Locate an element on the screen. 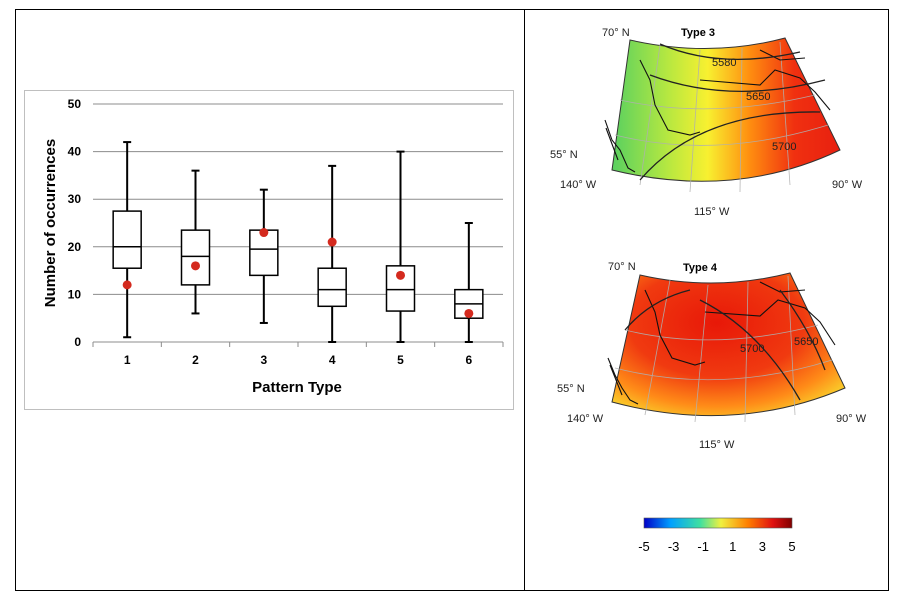 The height and width of the screenshot is (603, 903). y-tick-label: 20 is located at coordinates (75, 247).